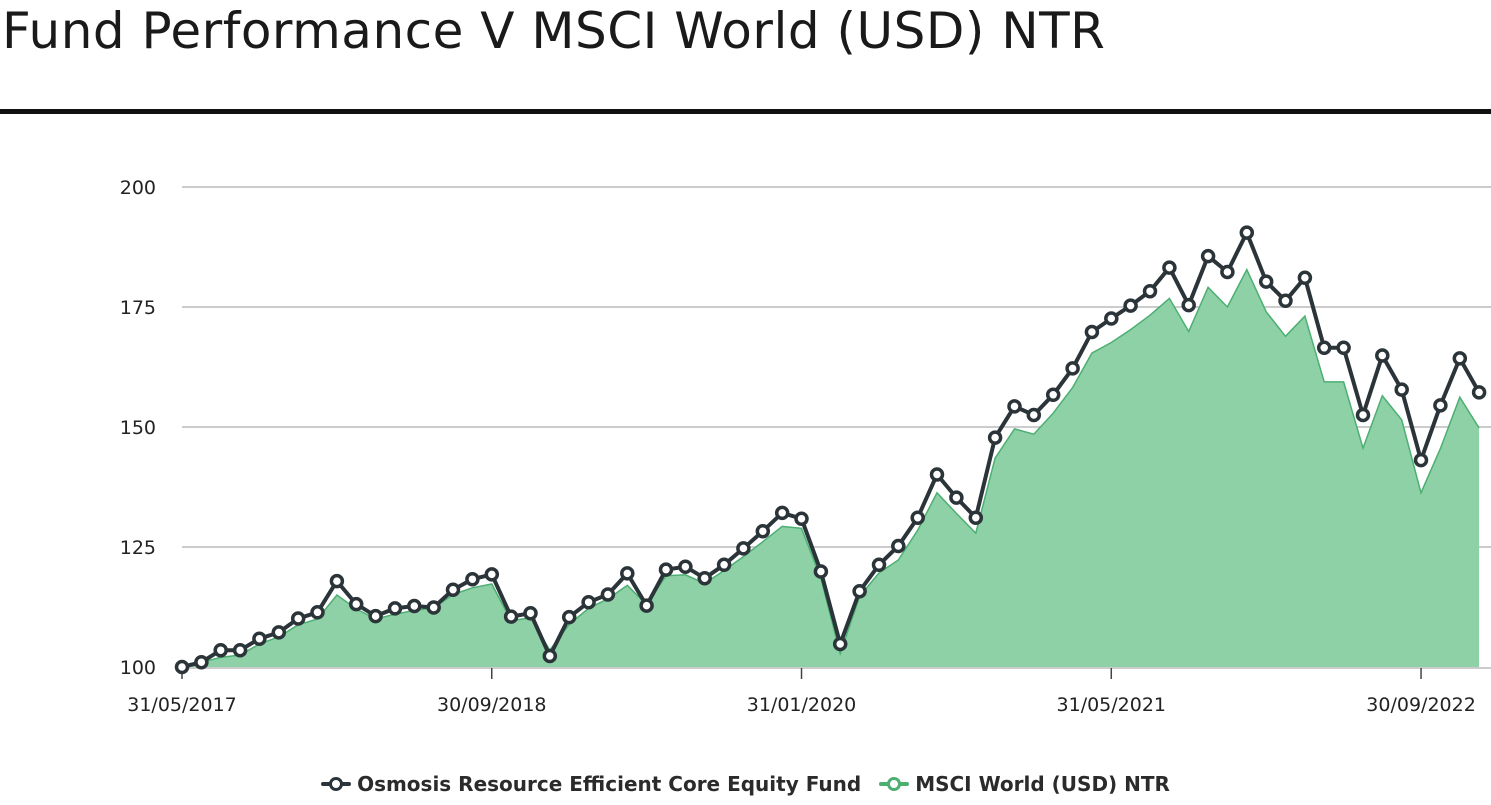 This screenshot has width=1491, height=805. What do you see at coordinates (138, 668) in the screenshot?
I see `y-tick-label: 100` at bounding box center [138, 668].